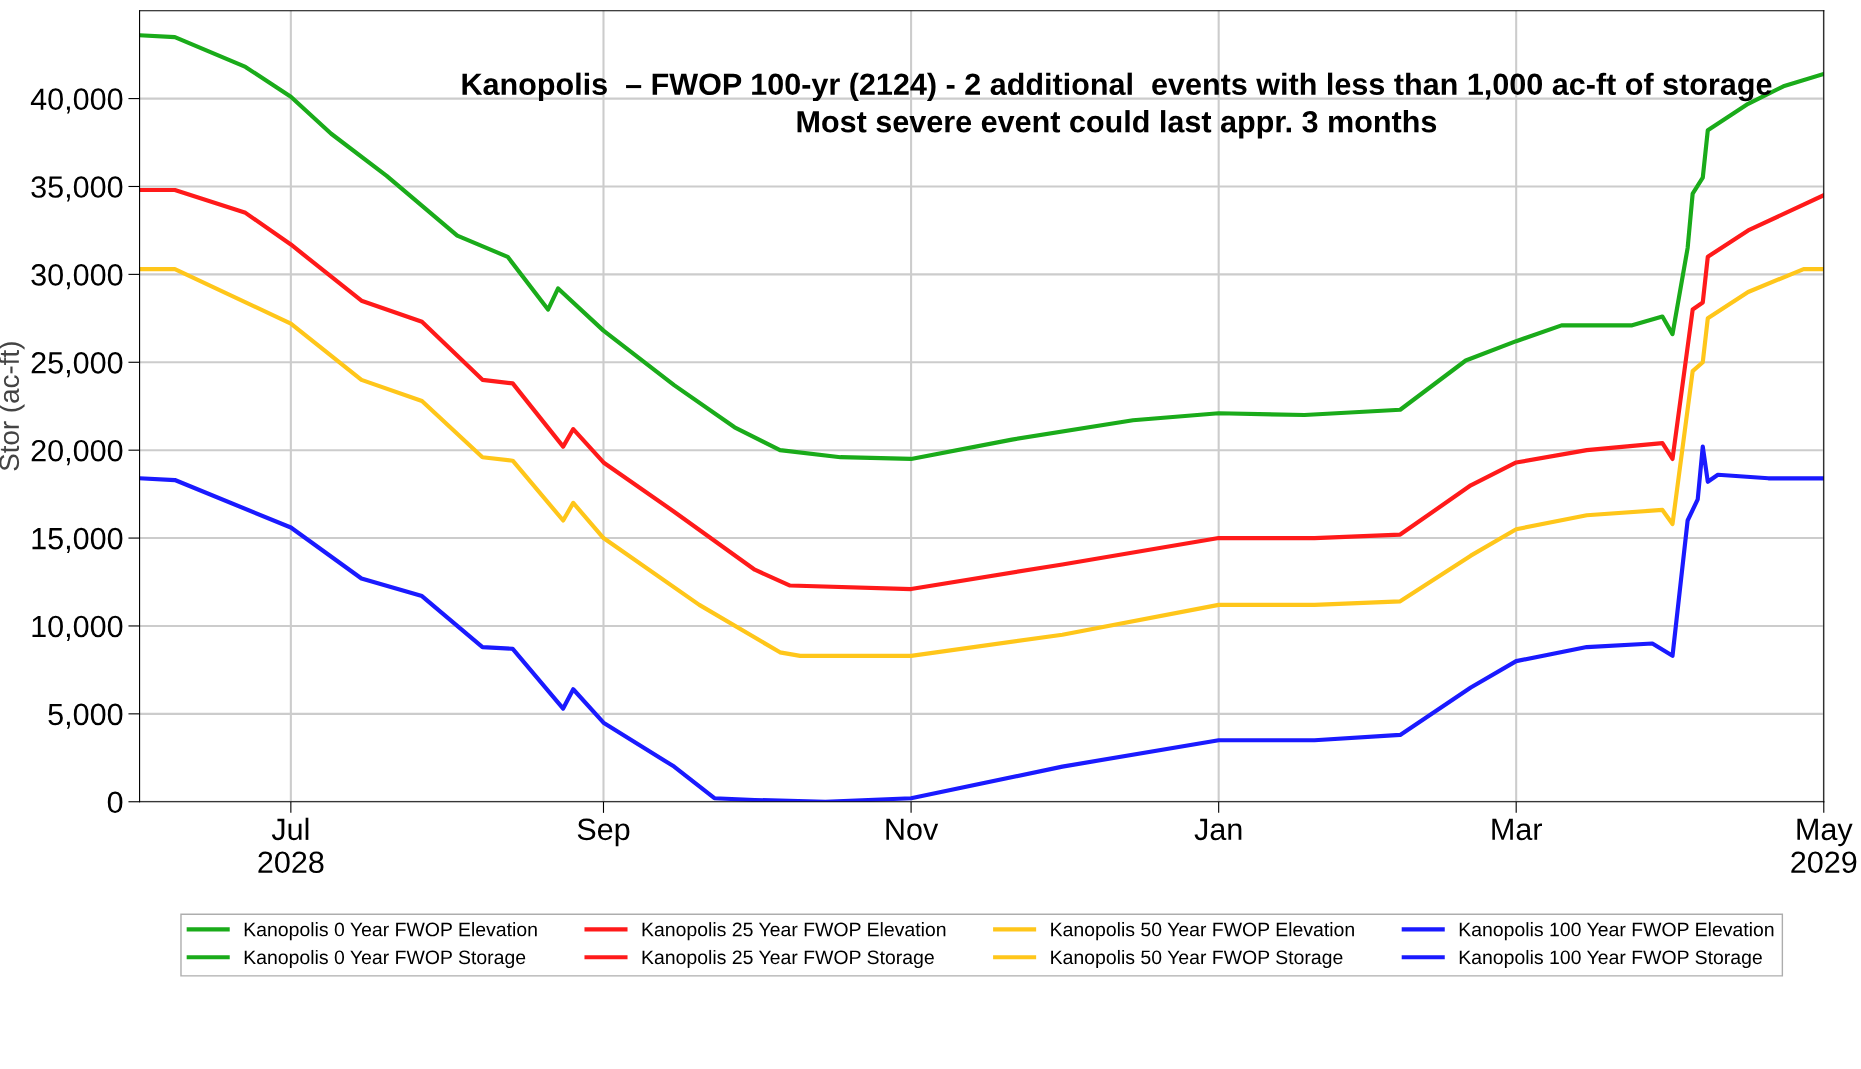 This screenshot has height=1069, width=1861. Describe the element at coordinates (1218, 829) in the screenshot. I see `x-tick-label: Jan` at that location.